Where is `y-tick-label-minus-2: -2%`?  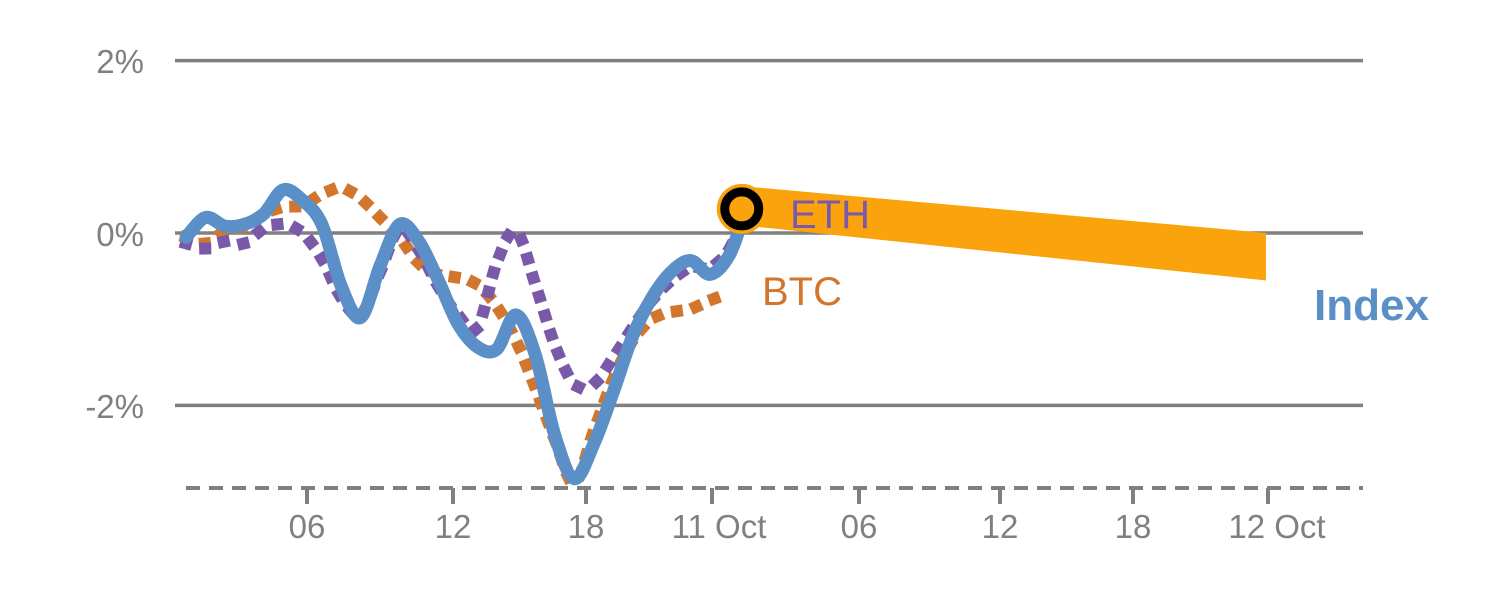
y-tick-label-minus-2: -2% is located at coordinates (114, 406).